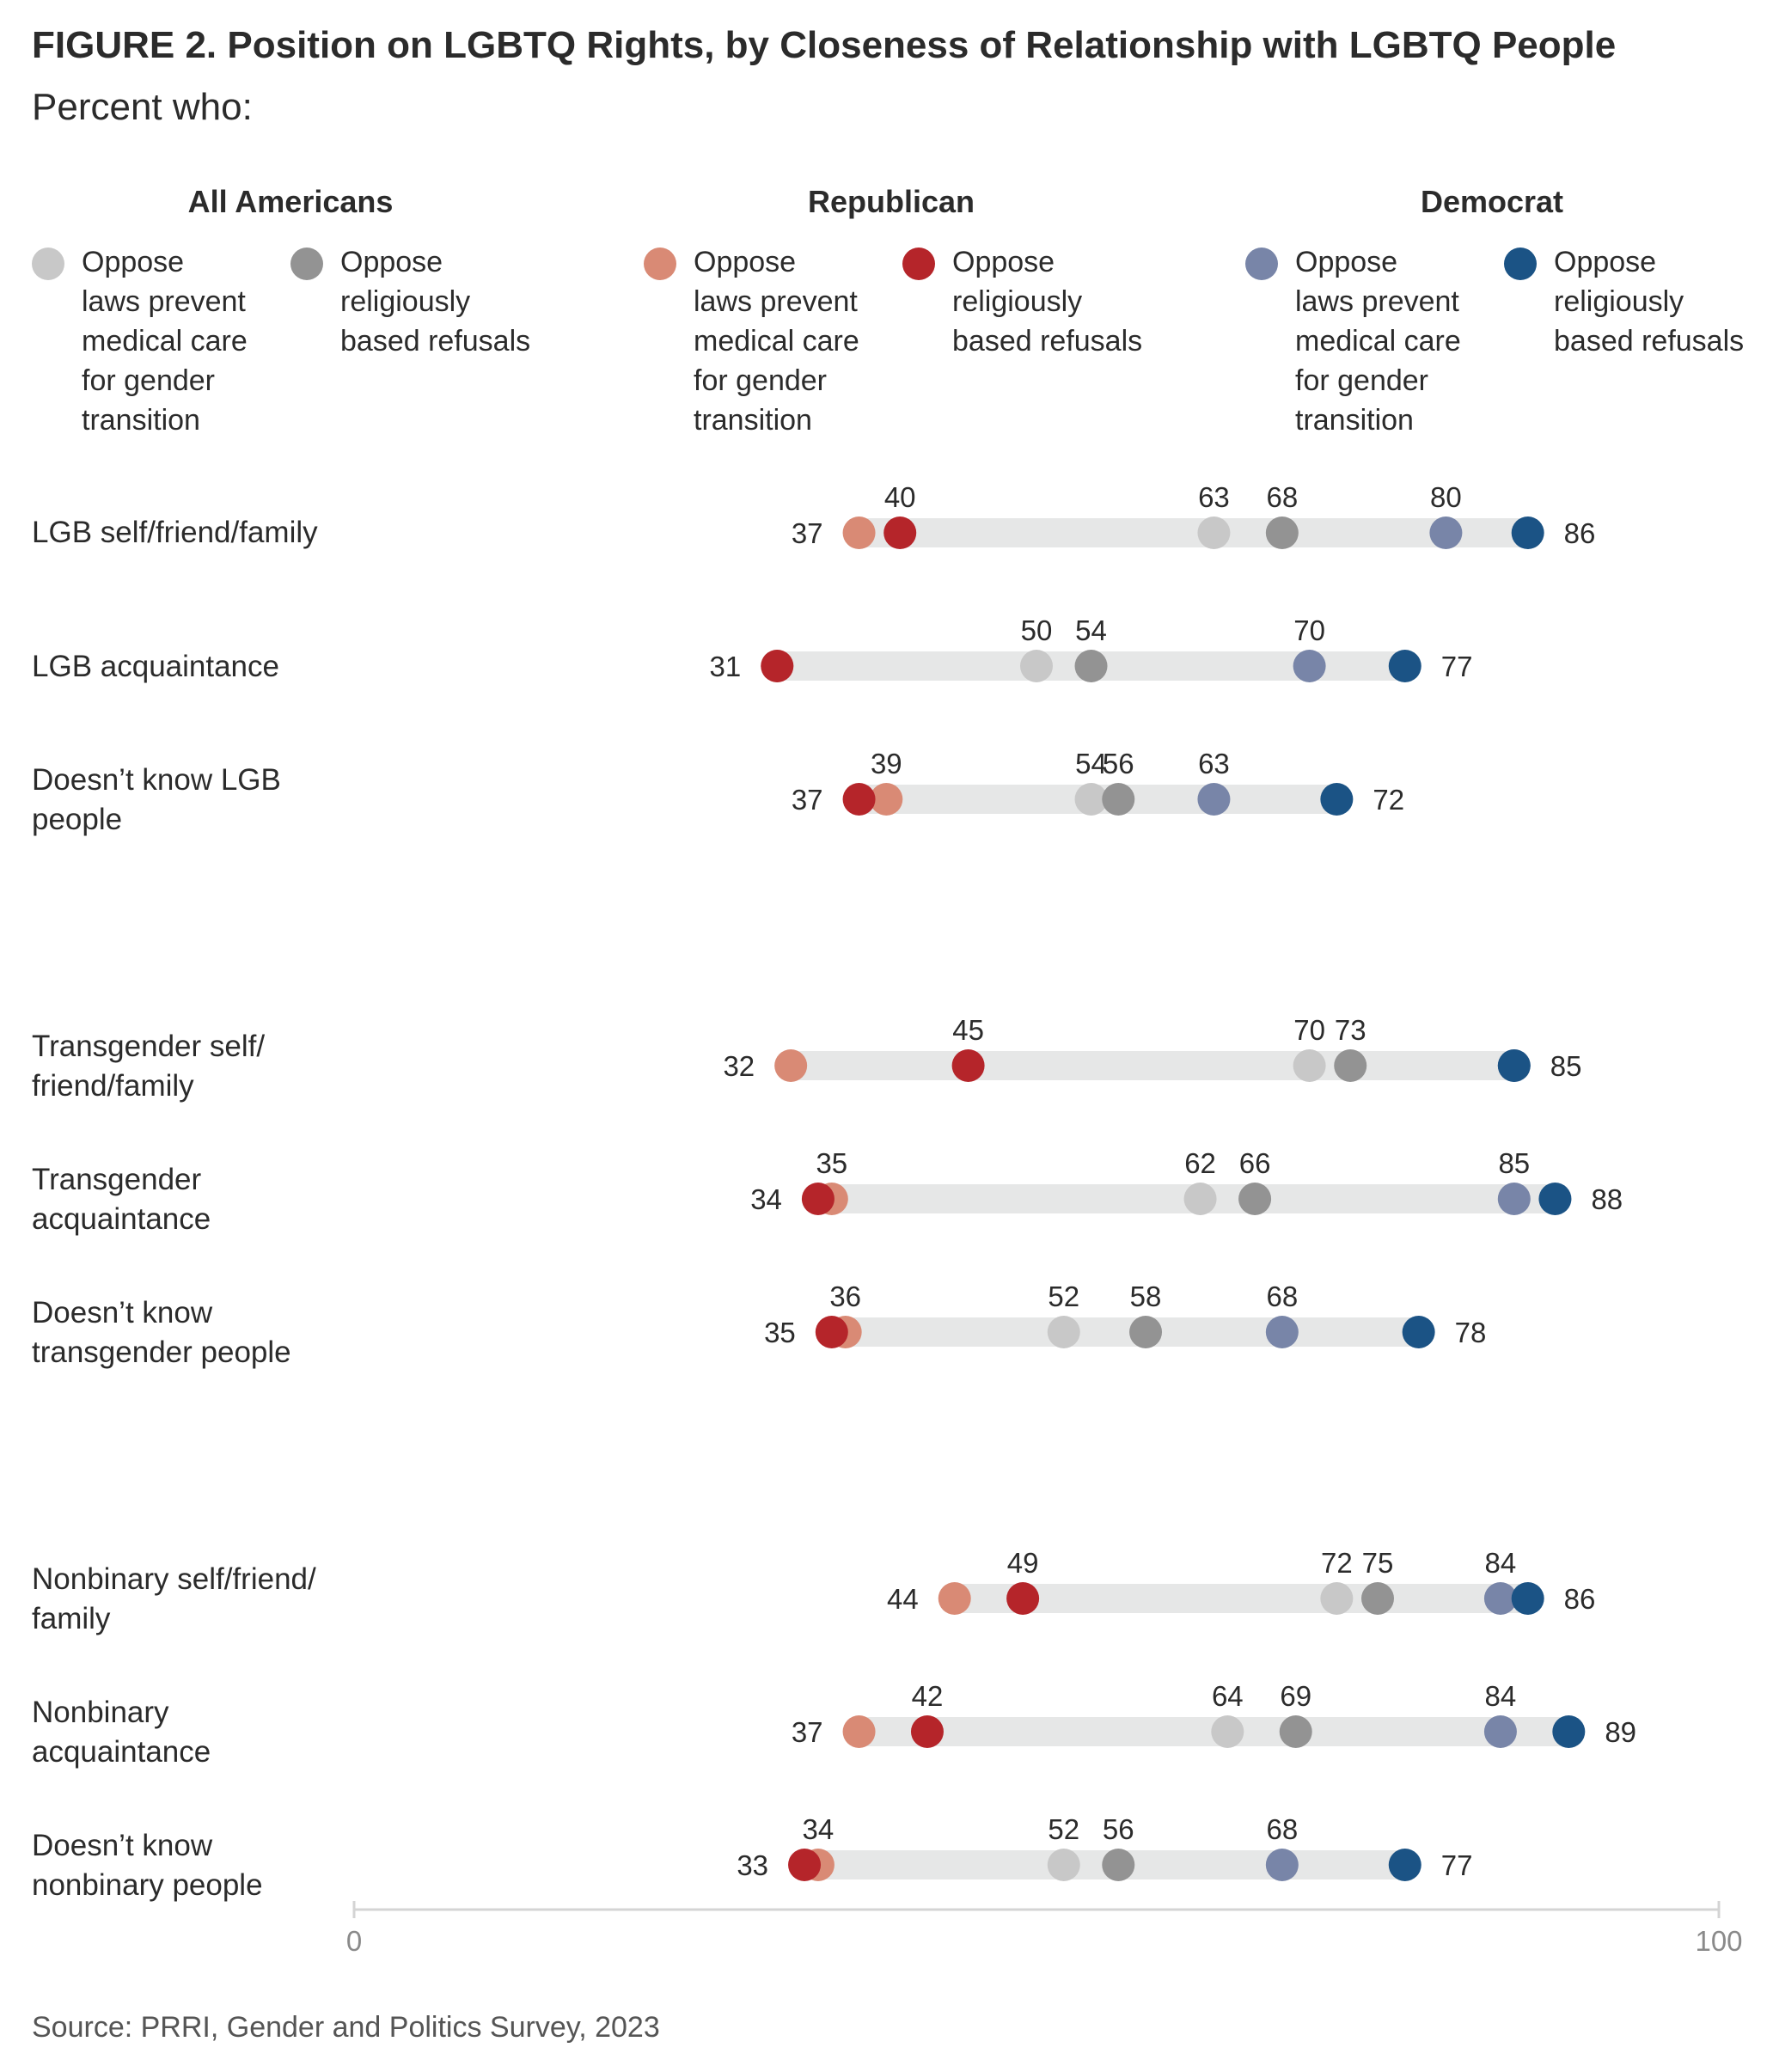 The image size is (1773, 2072). What do you see at coordinates (1255, 1163) in the screenshot?
I see `data-label: 66` at bounding box center [1255, 1163].